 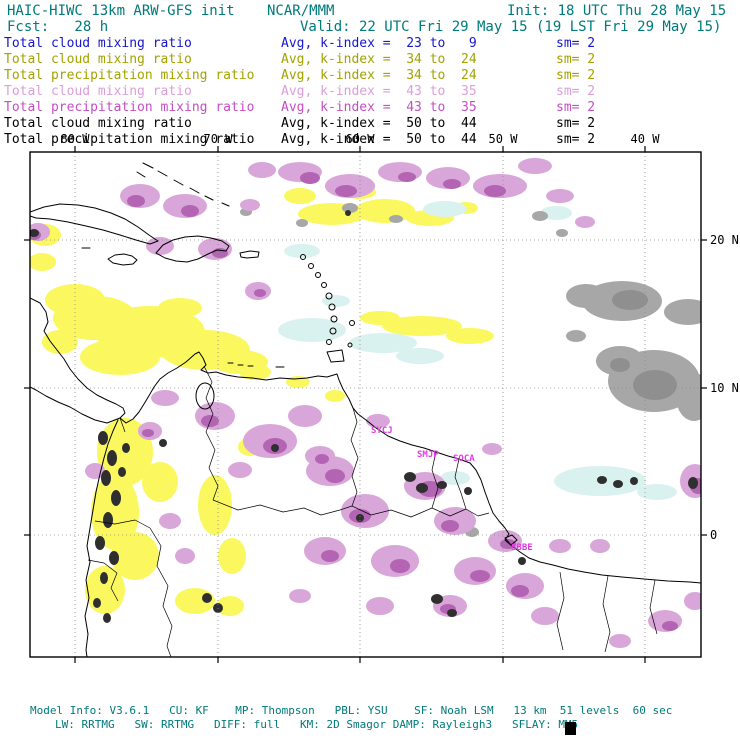 I want to click on lat-label: 20 N, so click(x=724, y=240).